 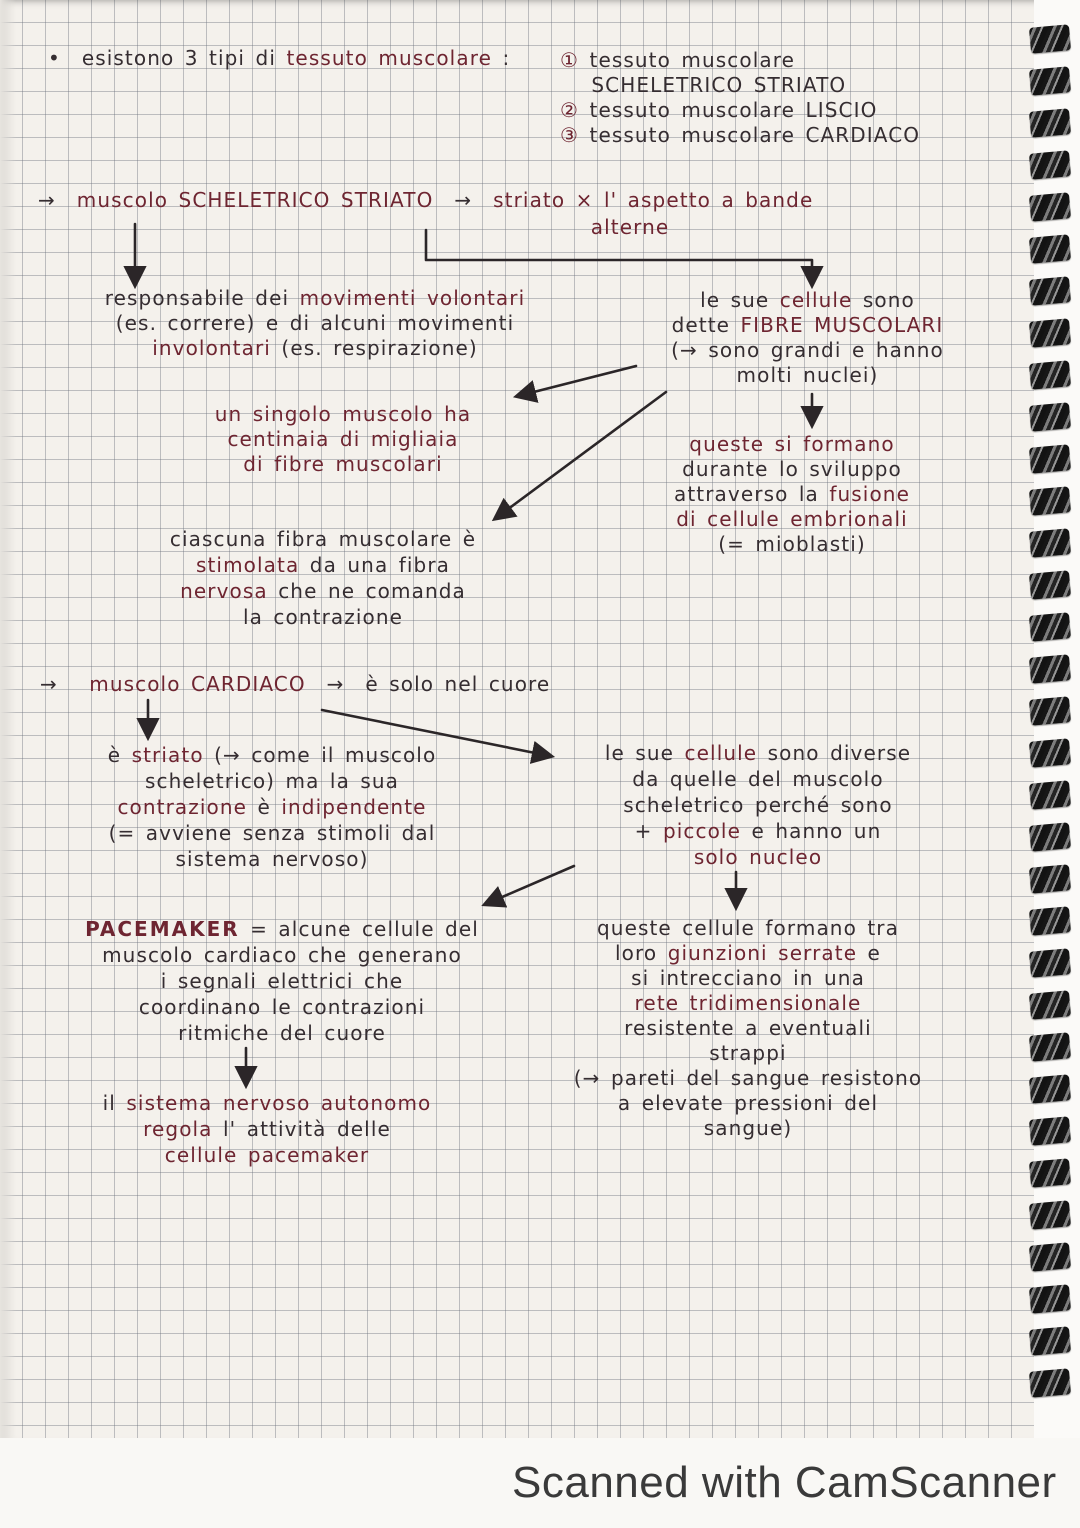 I want to click on spiral-binding, so click(x=1054, y=719).